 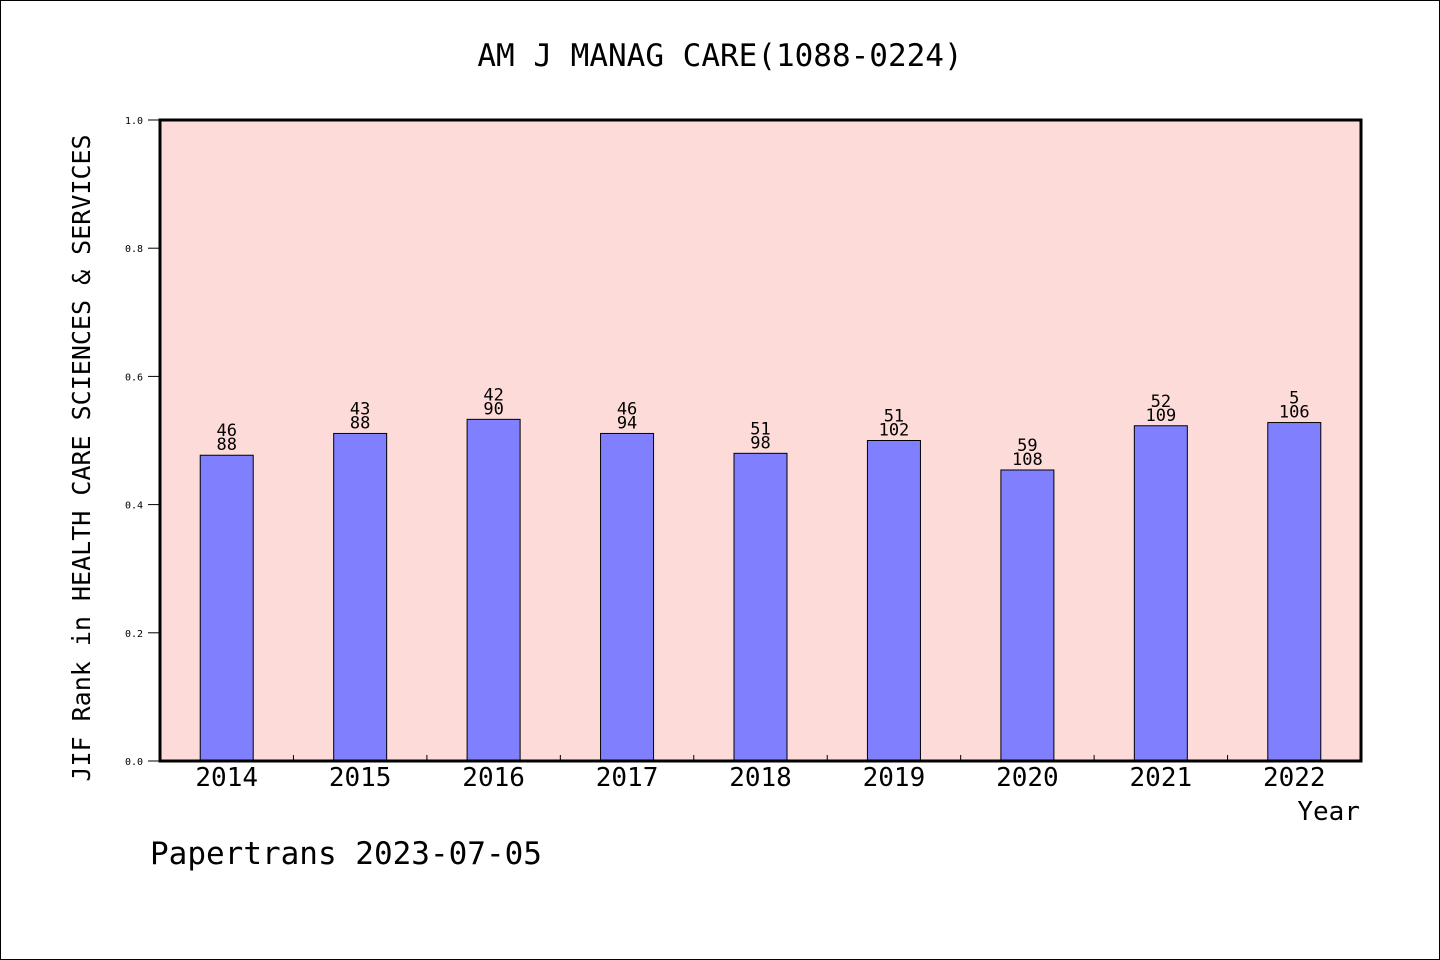 What do you see at coordinates (1160, 416) in the screenshot?
I see `total-label-2021: 109` at bounding box center [1160, 416].